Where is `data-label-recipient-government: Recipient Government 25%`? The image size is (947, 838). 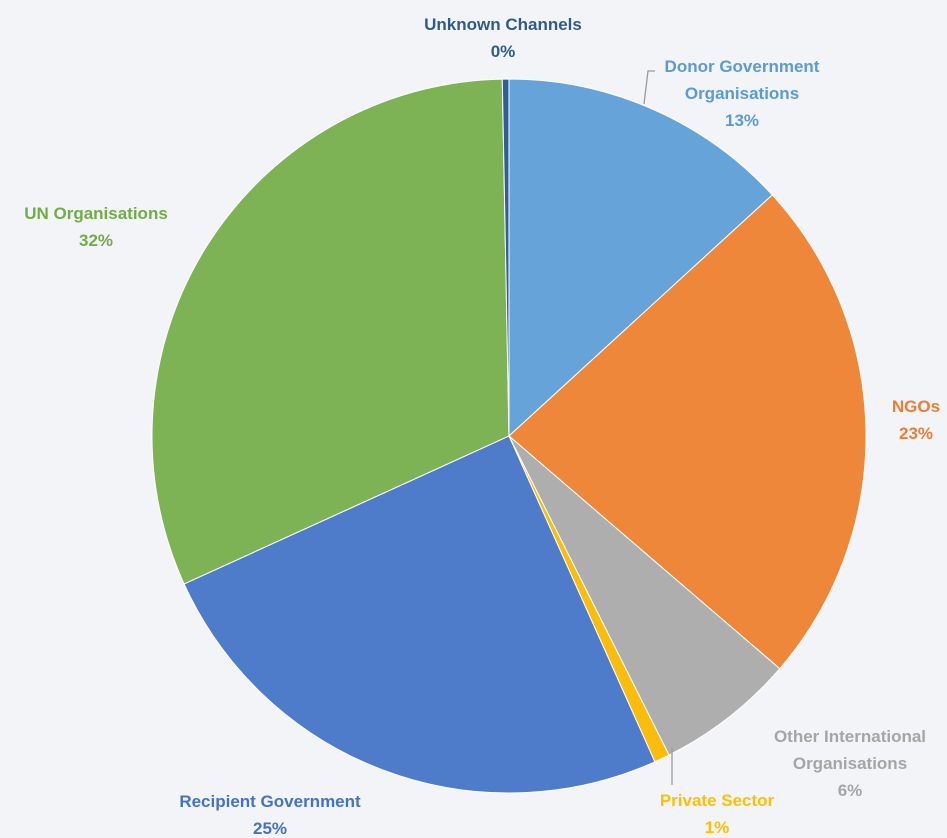
data-label-recipient-government: Recipient Government 25% is located at coordinates (270, 815).